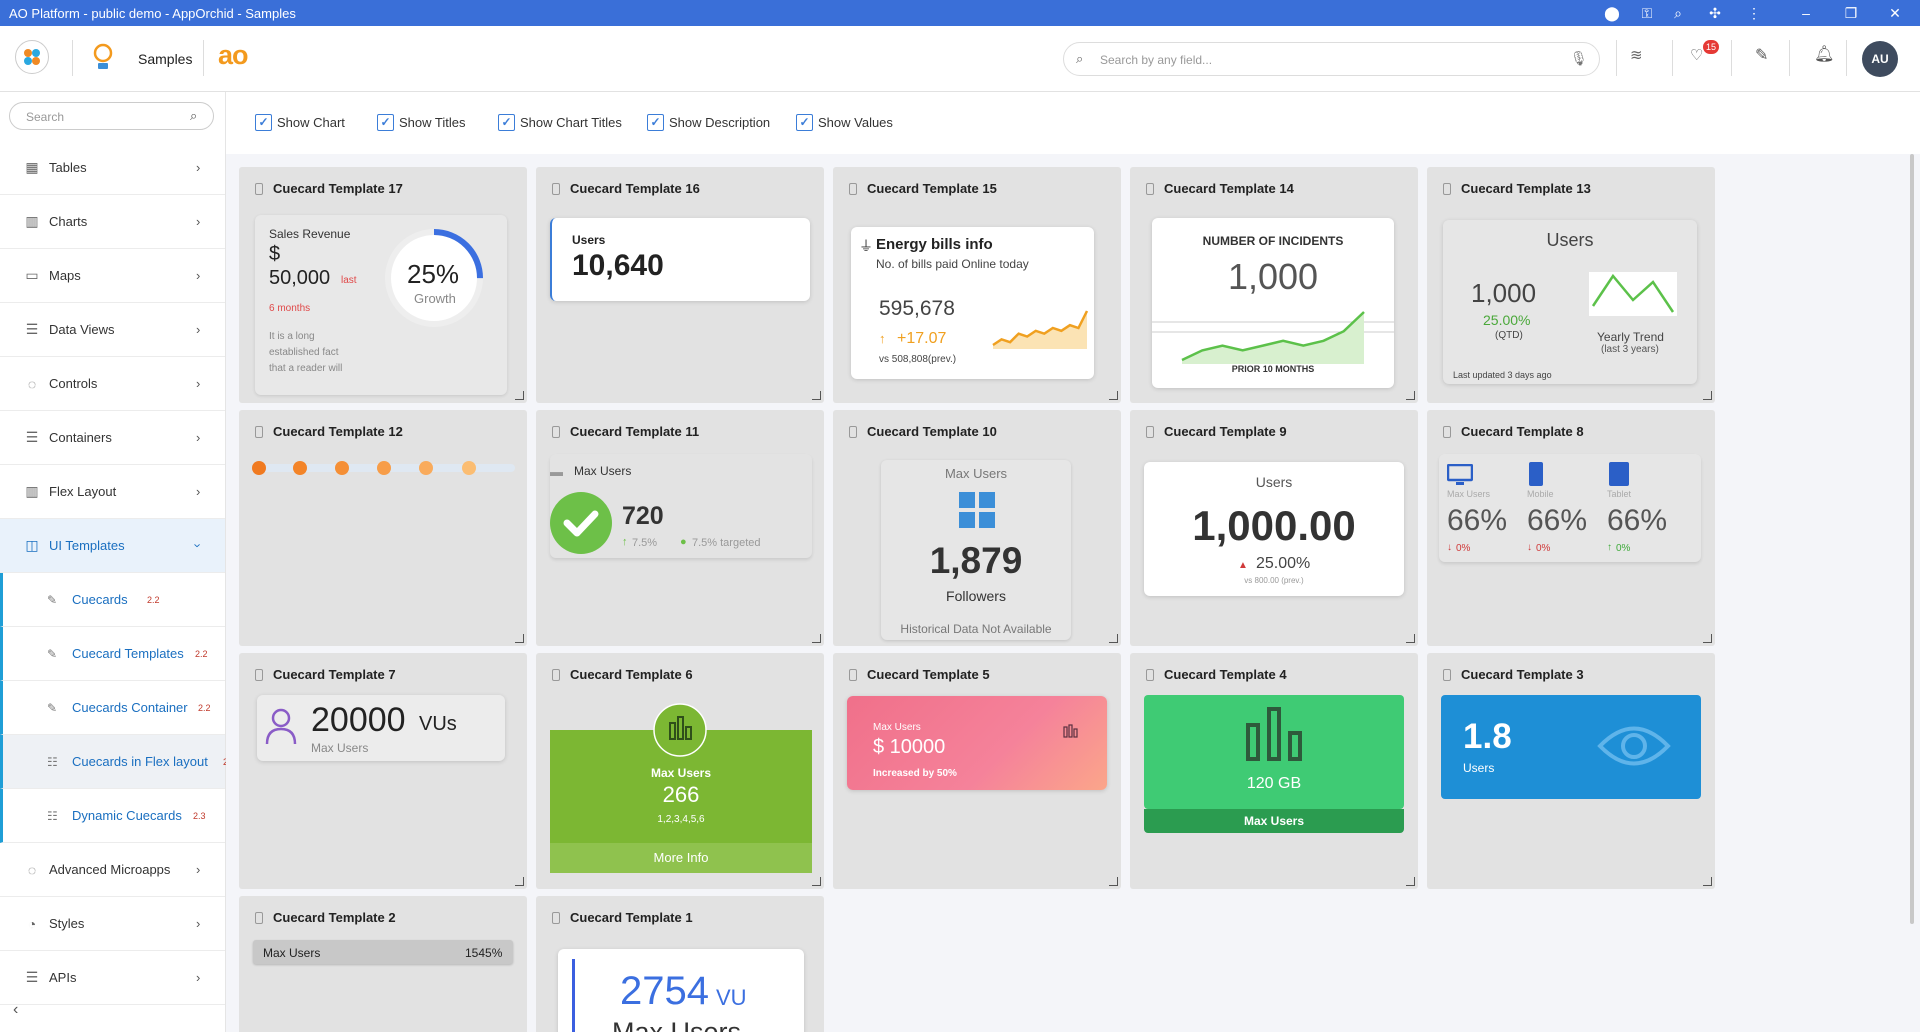 The width and height of the screenshot is (1920, 1032). I want to click on show-titles-checkbox: ✓ Show Titles, so click(421, 122).